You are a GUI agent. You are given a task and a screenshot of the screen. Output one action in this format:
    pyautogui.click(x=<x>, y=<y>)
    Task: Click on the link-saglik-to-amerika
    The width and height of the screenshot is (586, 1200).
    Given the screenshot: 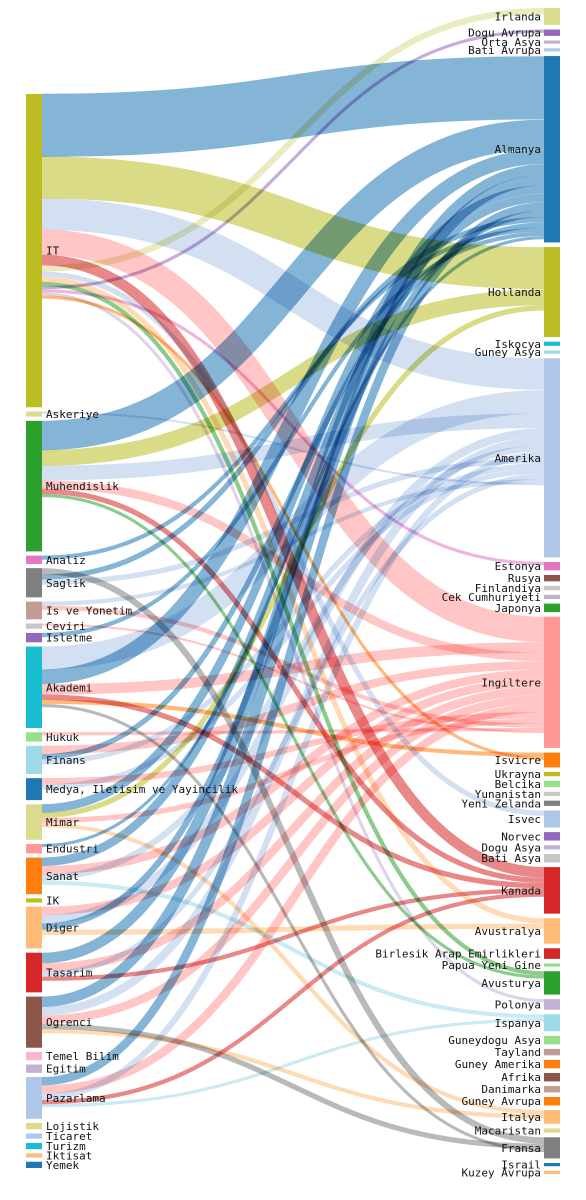 What is the action you would take?
    pyautogui.click(x=293, y=521)
    